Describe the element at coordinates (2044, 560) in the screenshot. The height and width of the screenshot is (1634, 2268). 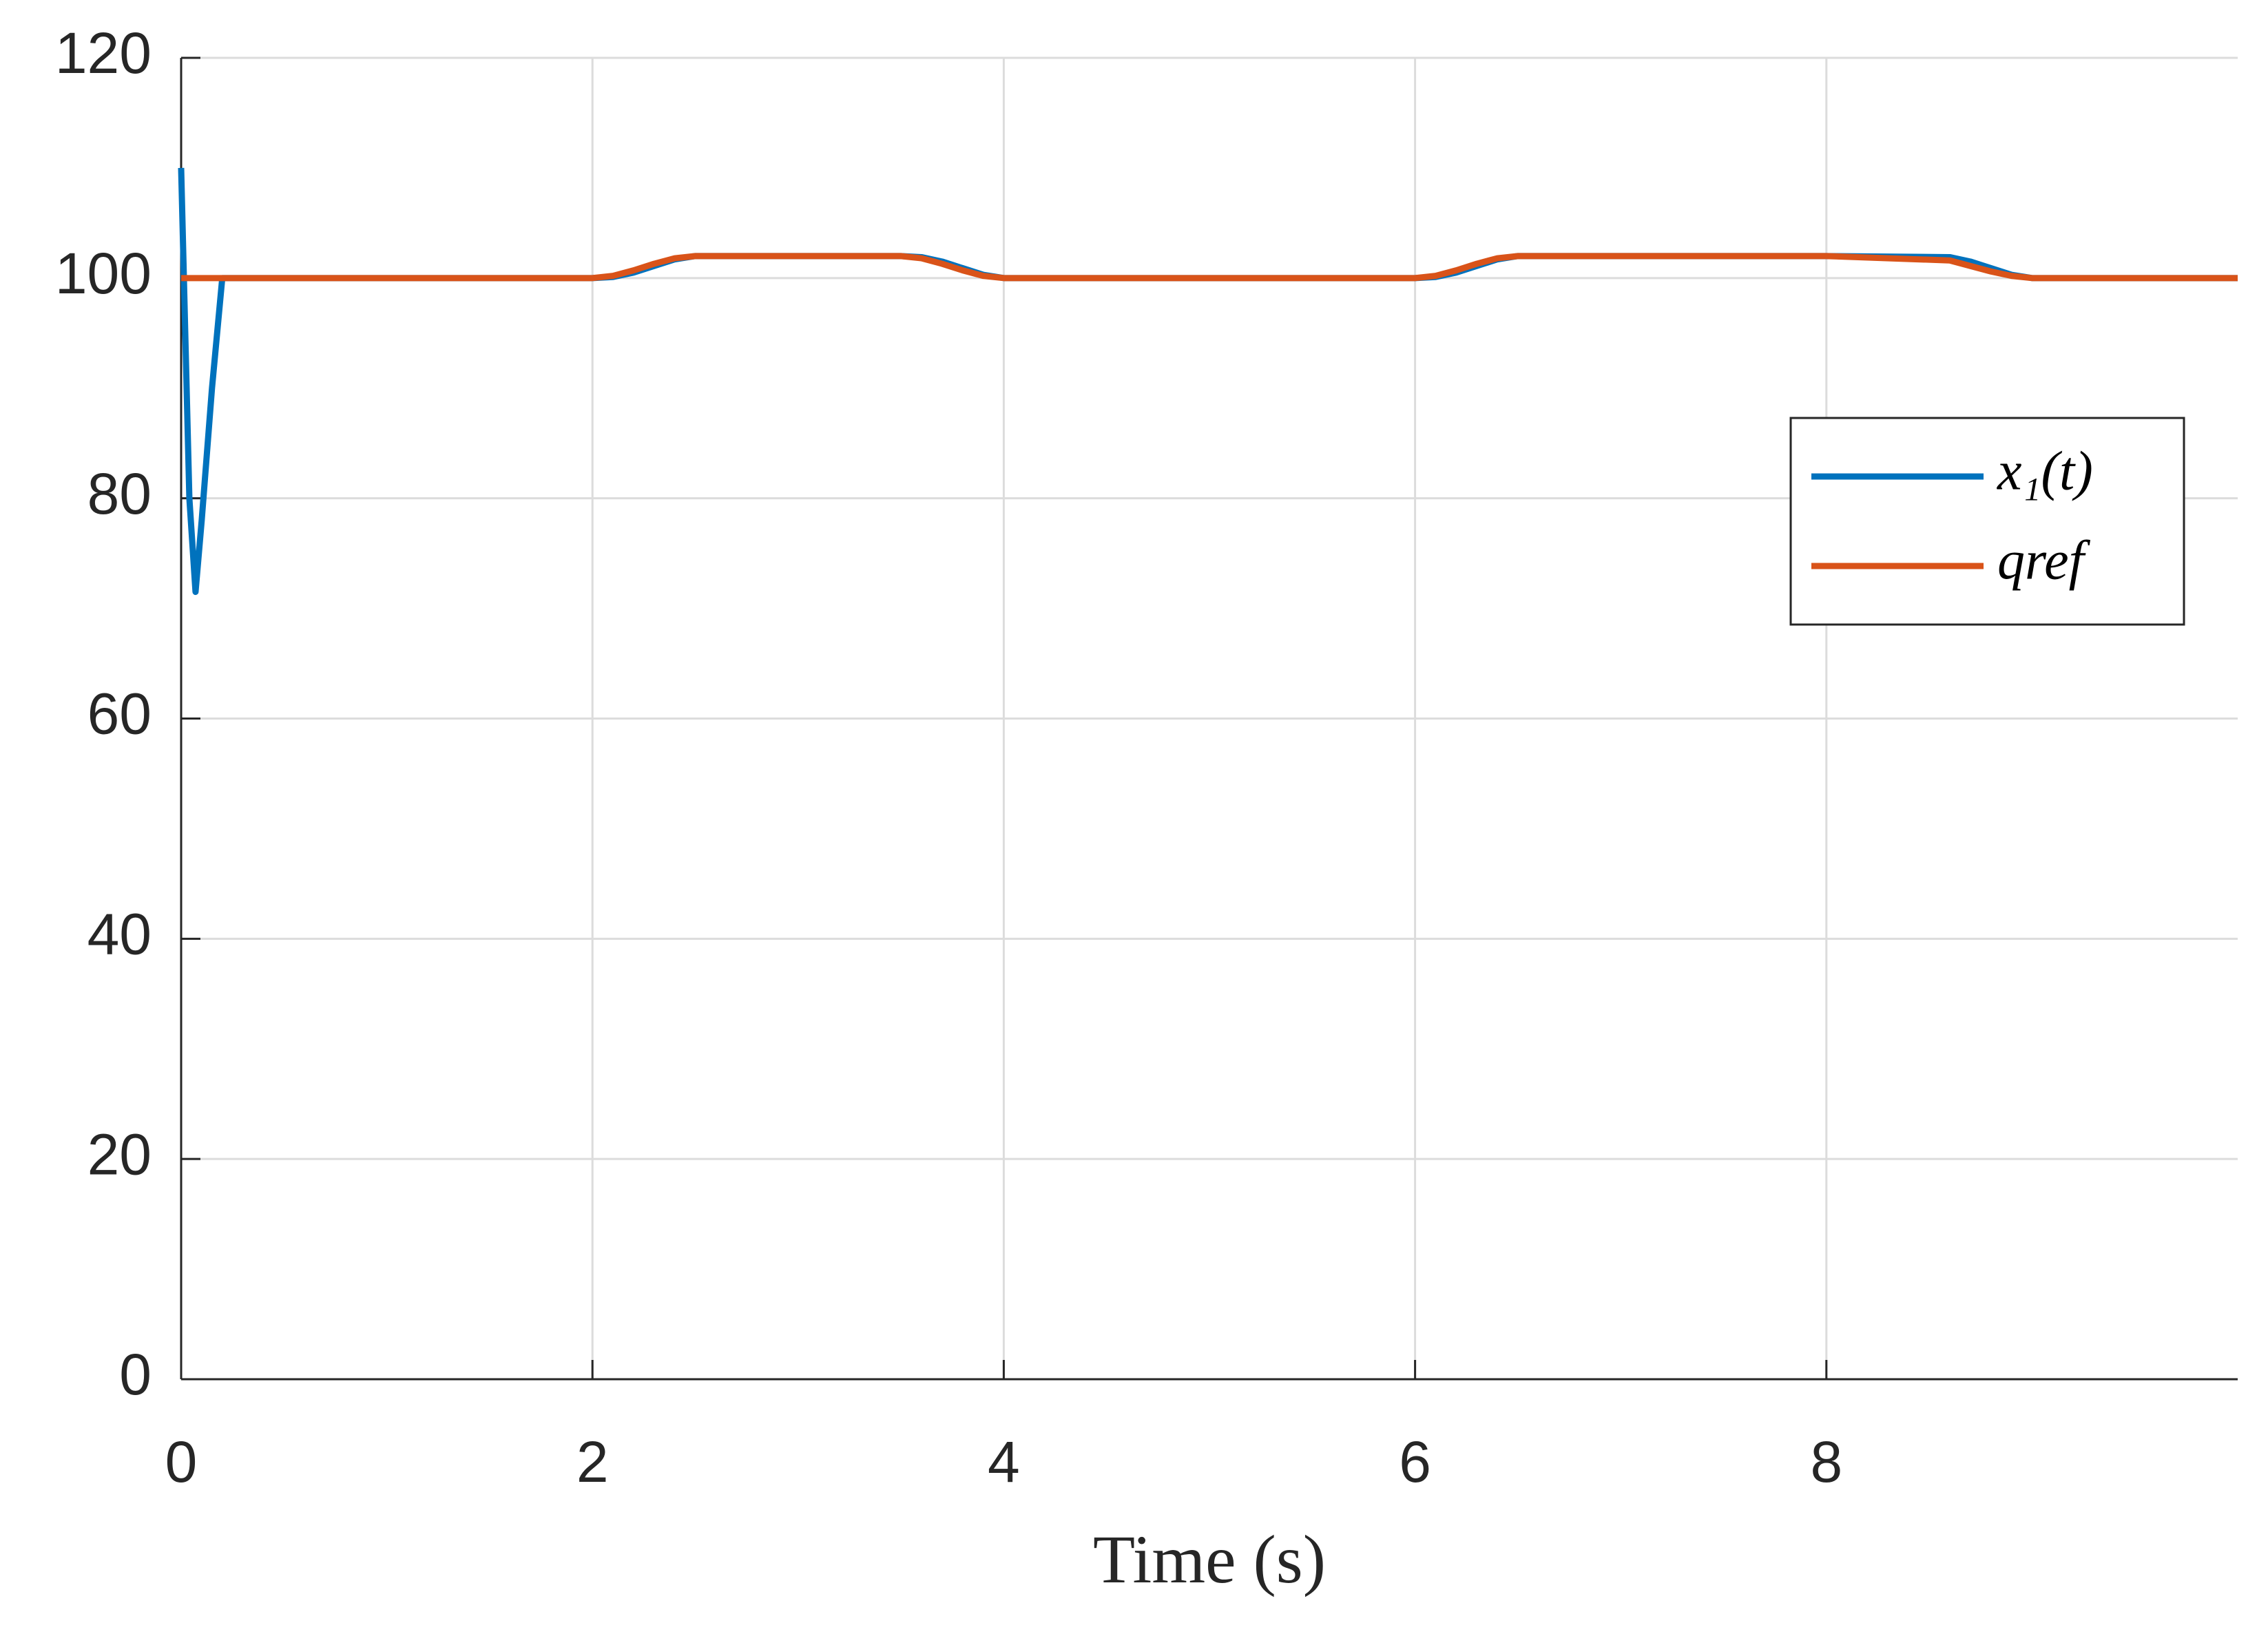
I see `legend-label: qref` at that location.